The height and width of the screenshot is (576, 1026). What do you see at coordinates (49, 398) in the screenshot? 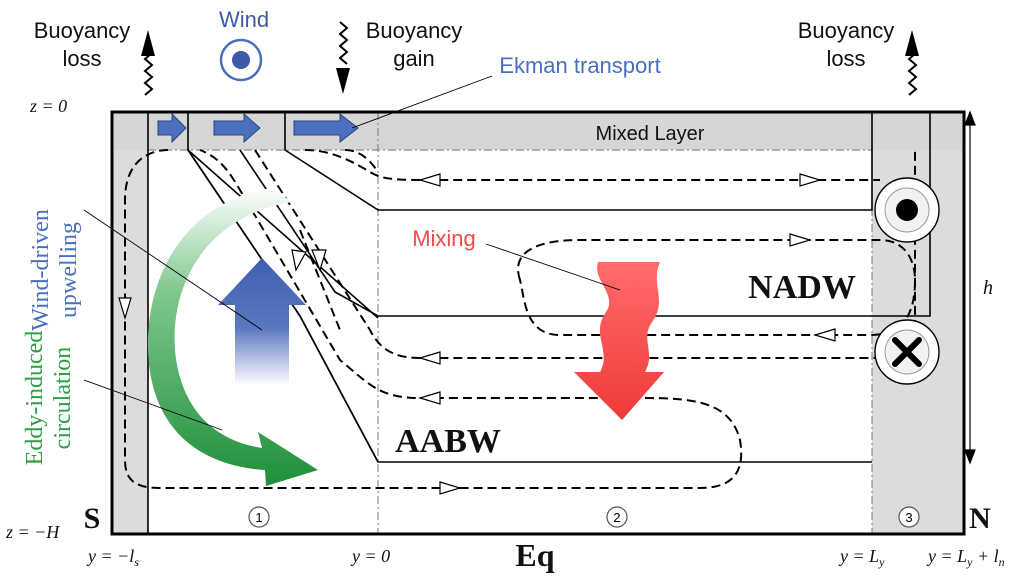
I see `eddy-circulation-label: Eddy-induced circulation` at bounding box center [49, 398].